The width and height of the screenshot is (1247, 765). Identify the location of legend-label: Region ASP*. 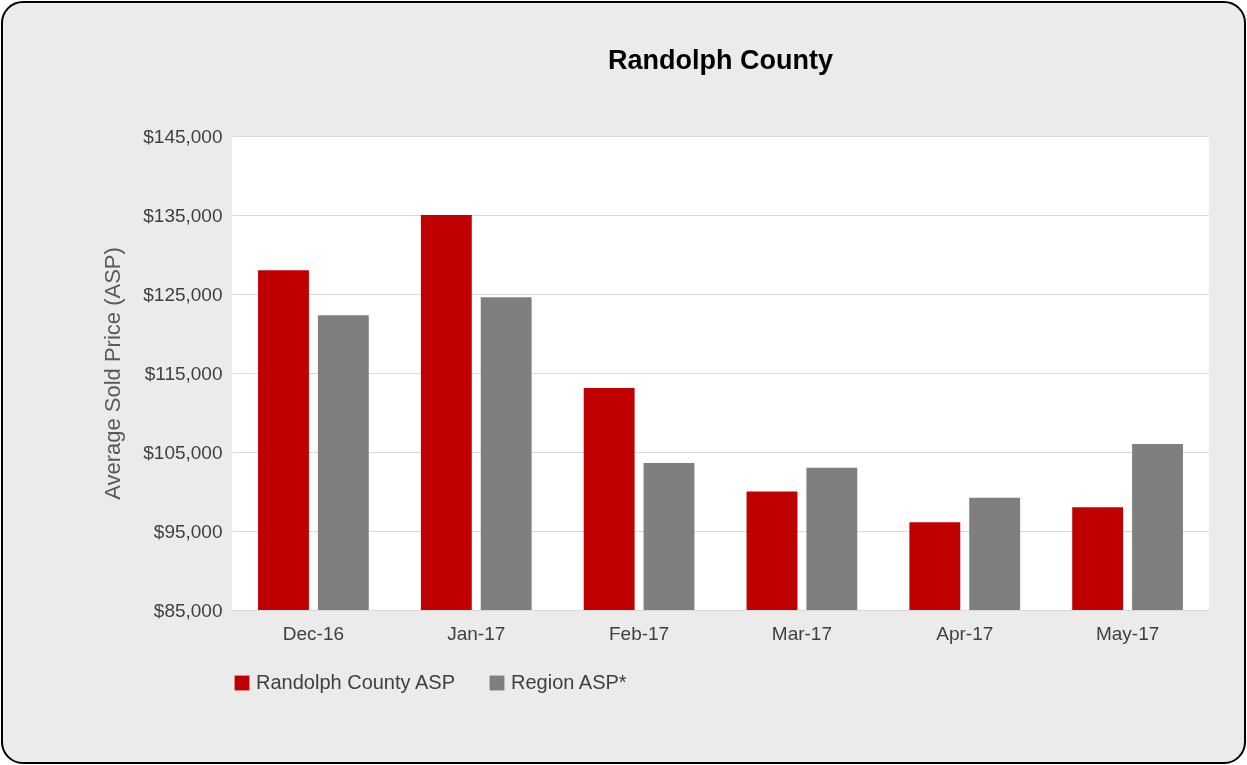
(569, 682).